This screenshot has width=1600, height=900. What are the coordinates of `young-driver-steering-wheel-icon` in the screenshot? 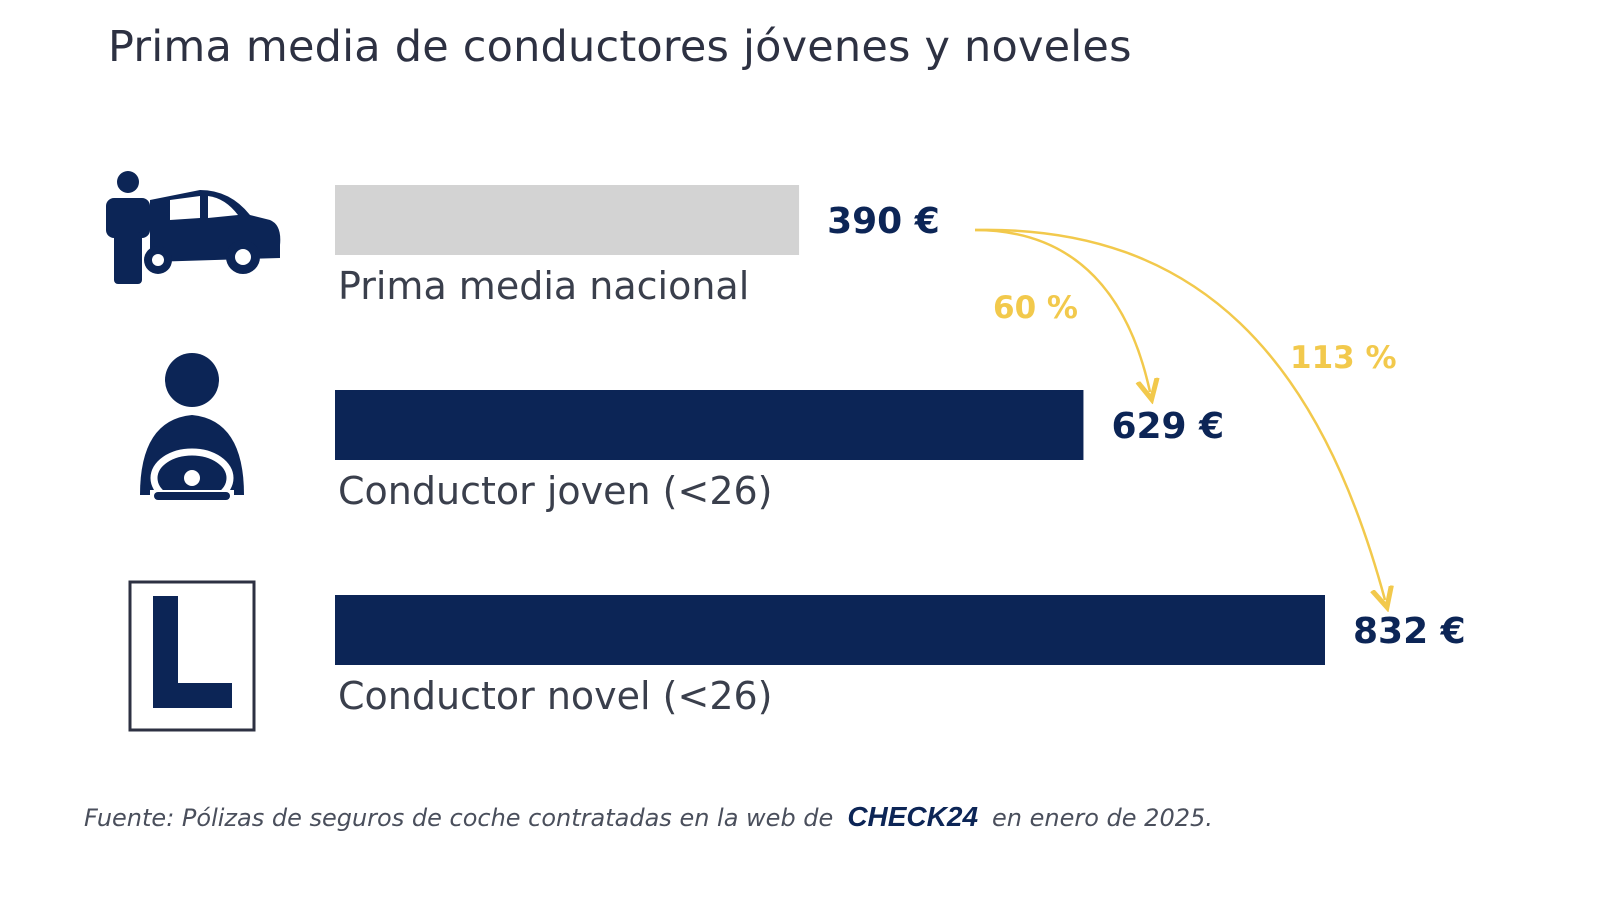 It's located at (192, 430).